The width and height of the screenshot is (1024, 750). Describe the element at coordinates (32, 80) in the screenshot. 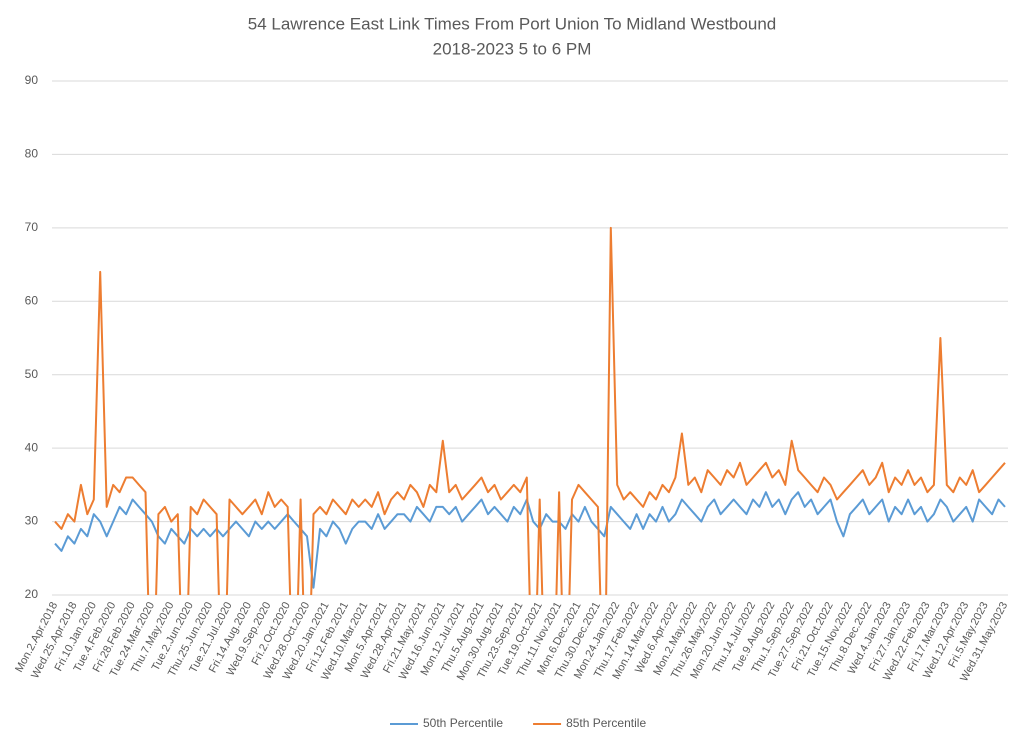

I see `y-tick-label: 90` at that location.